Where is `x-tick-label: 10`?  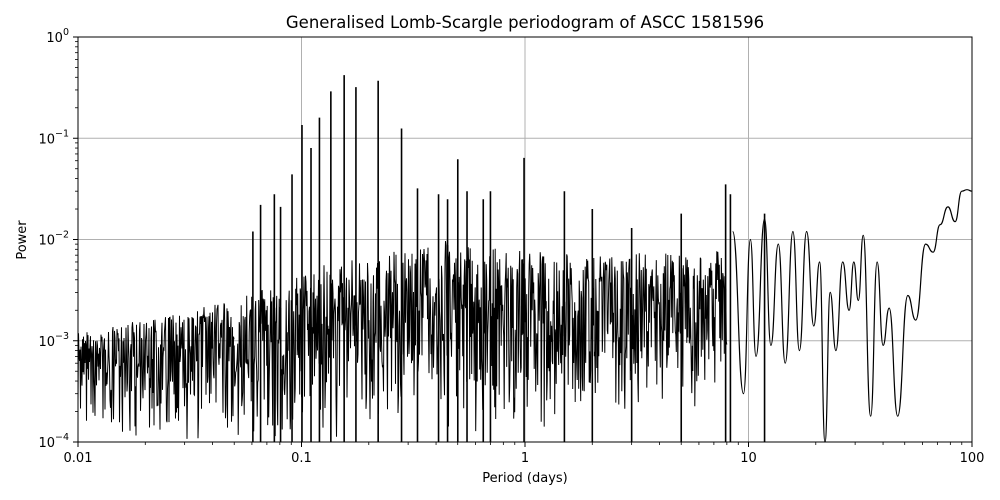 x-tick-label: 10 is located at coordinates (748, 458).